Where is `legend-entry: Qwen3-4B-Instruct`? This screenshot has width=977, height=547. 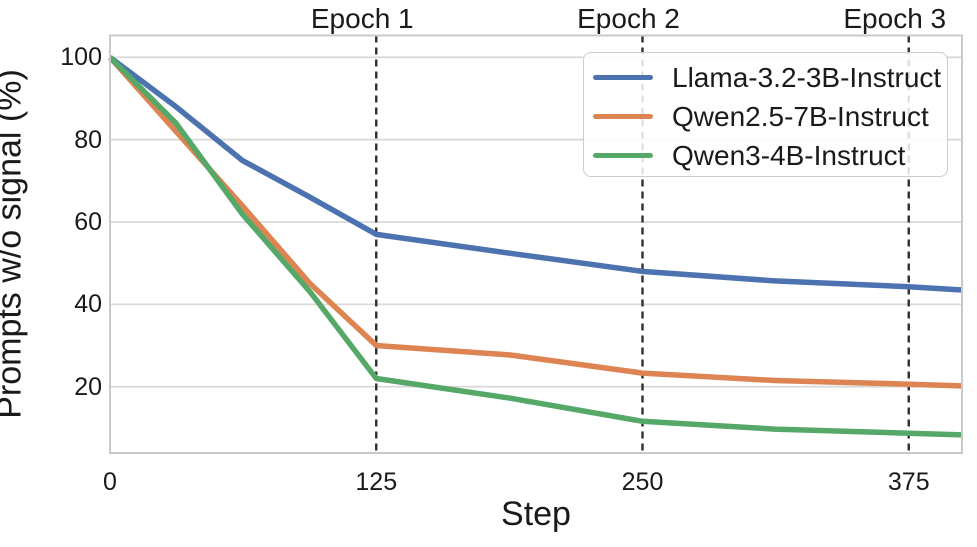 legend-entry: Qwen3-4B-Instruct is located at coordinates (770, 155).